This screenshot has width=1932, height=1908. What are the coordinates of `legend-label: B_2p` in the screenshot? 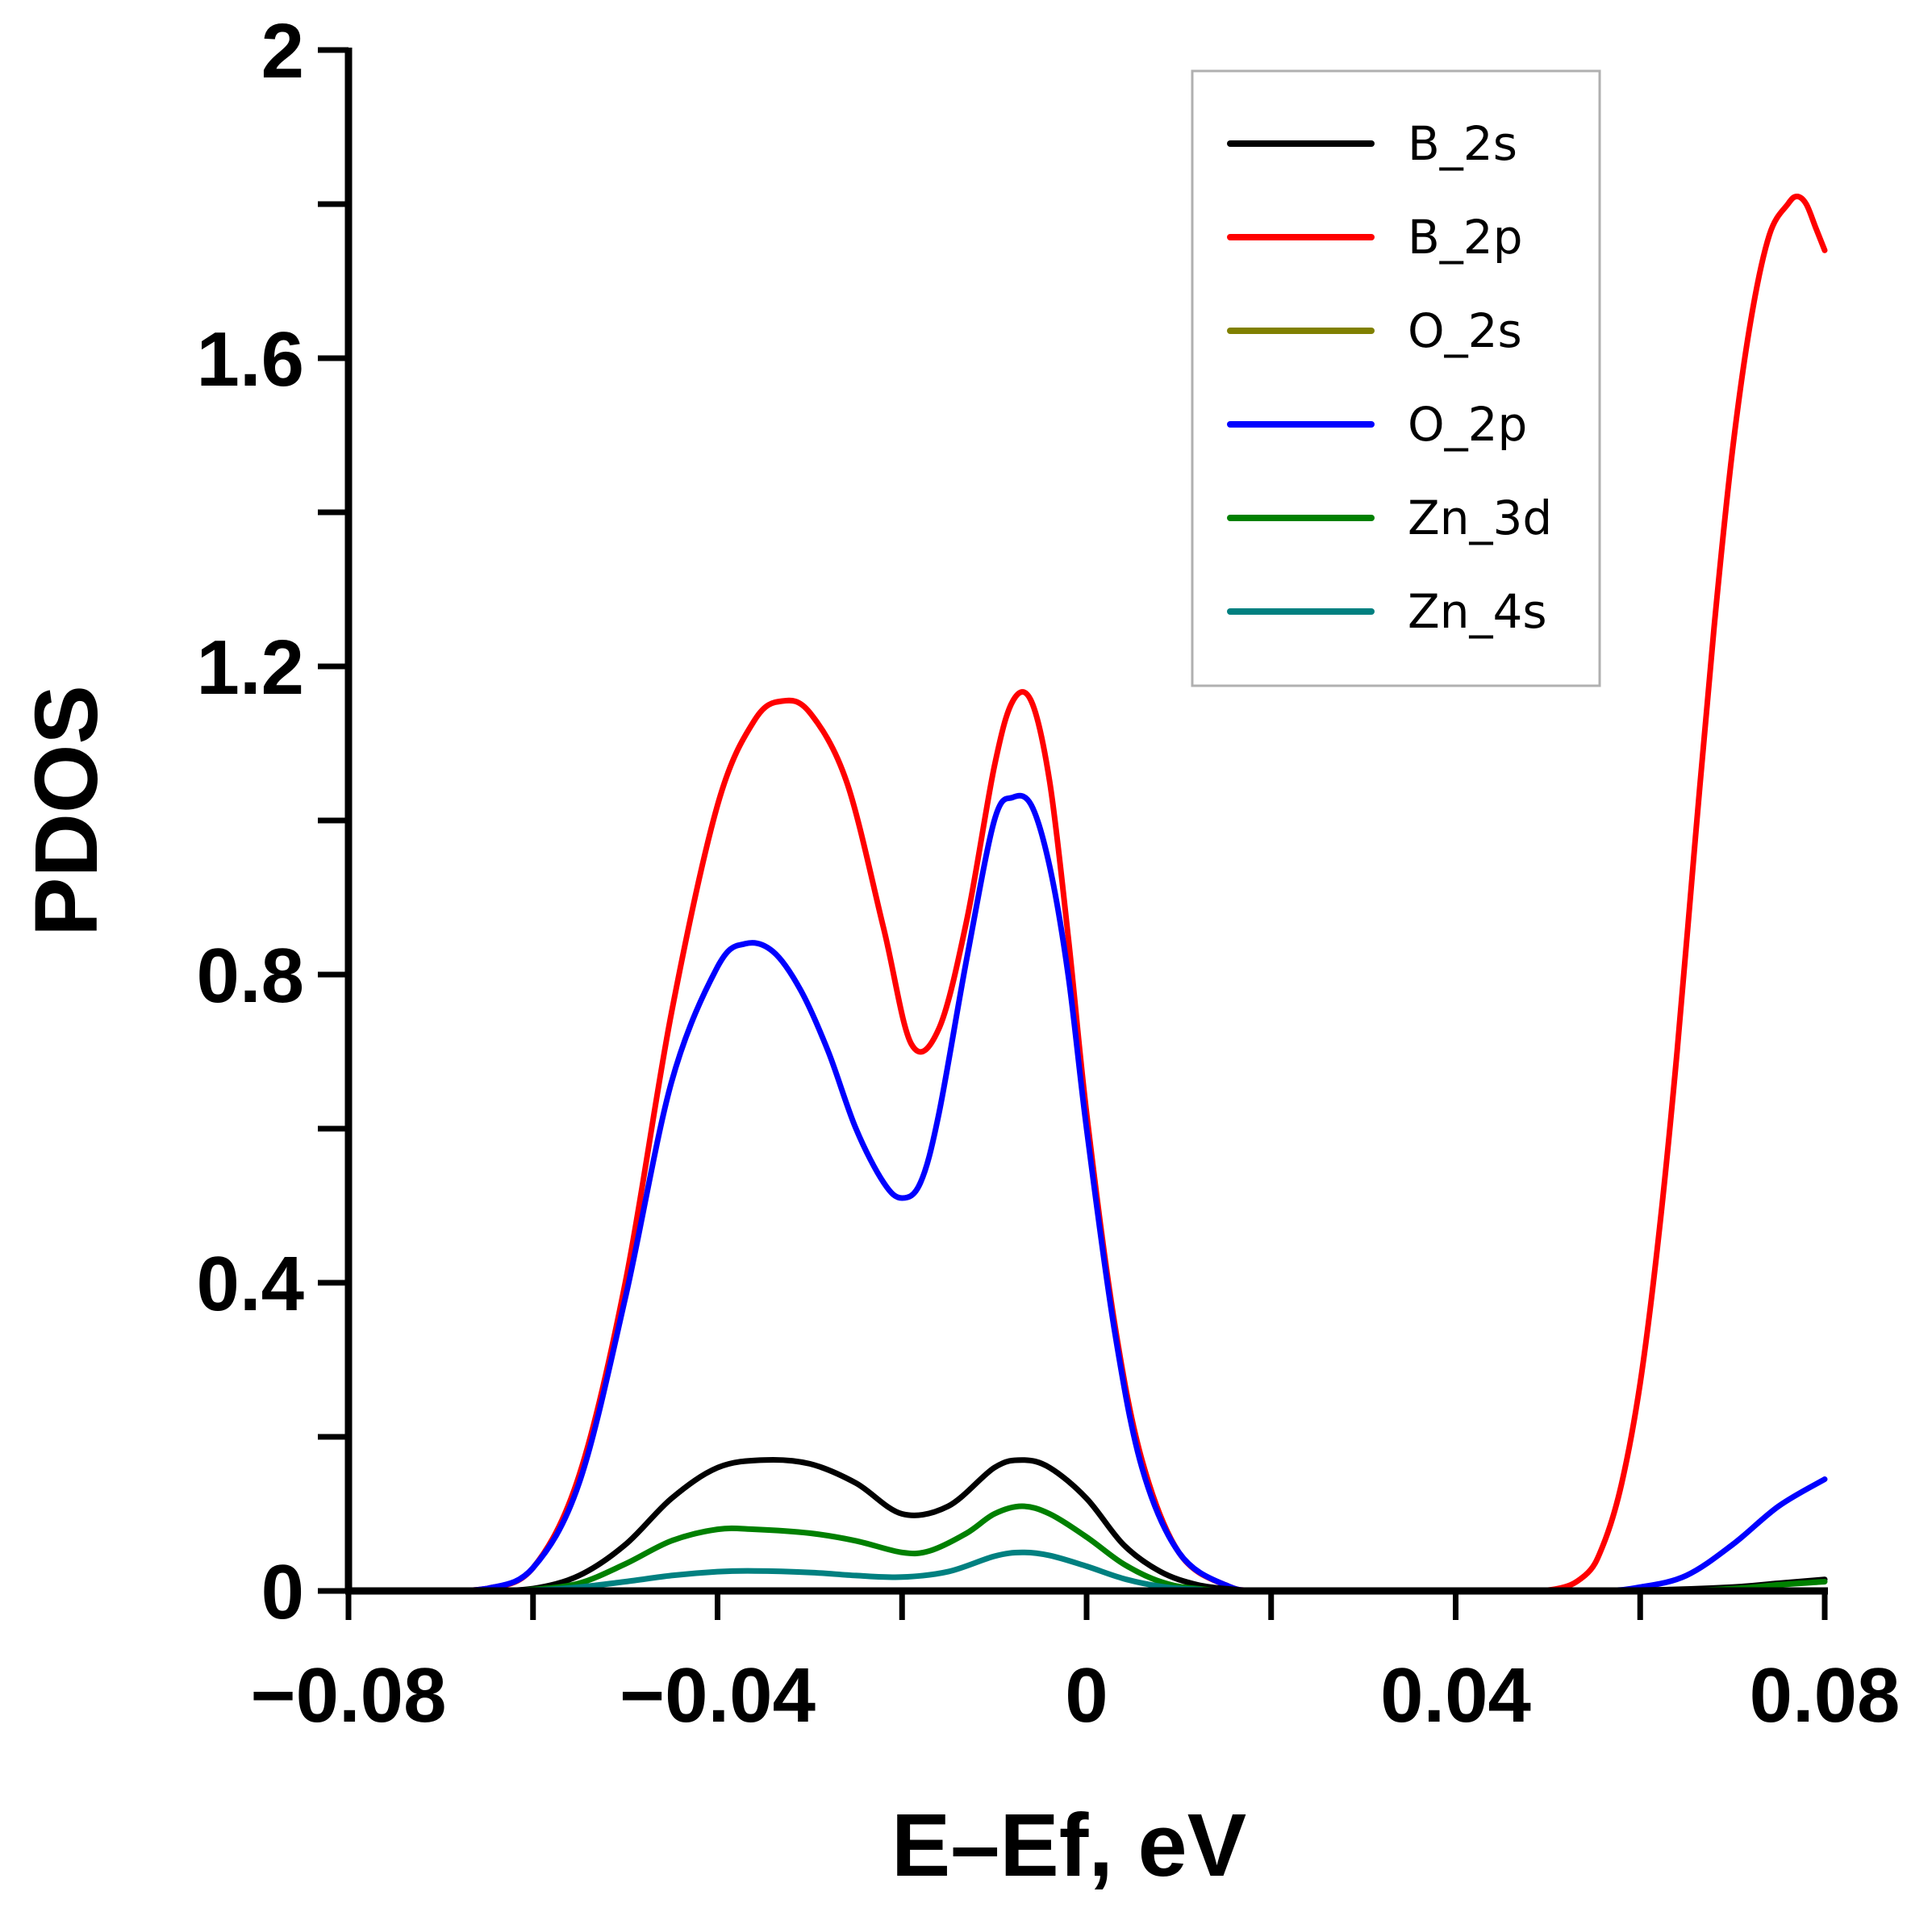 It's located at (1465, 237).